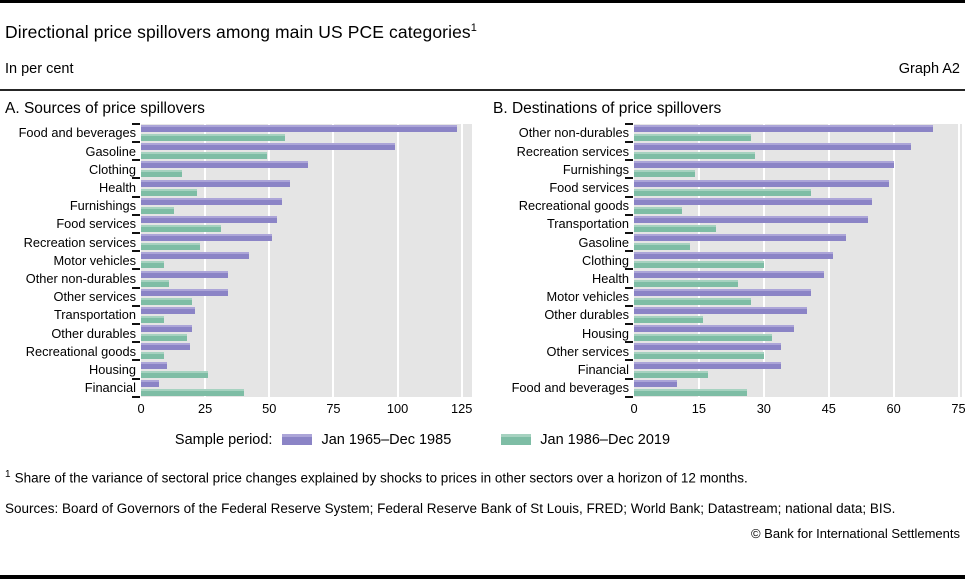 This screenshot has width=965, height=579. I want to click on graph-number-label: Graph A2, so click(929, 68).